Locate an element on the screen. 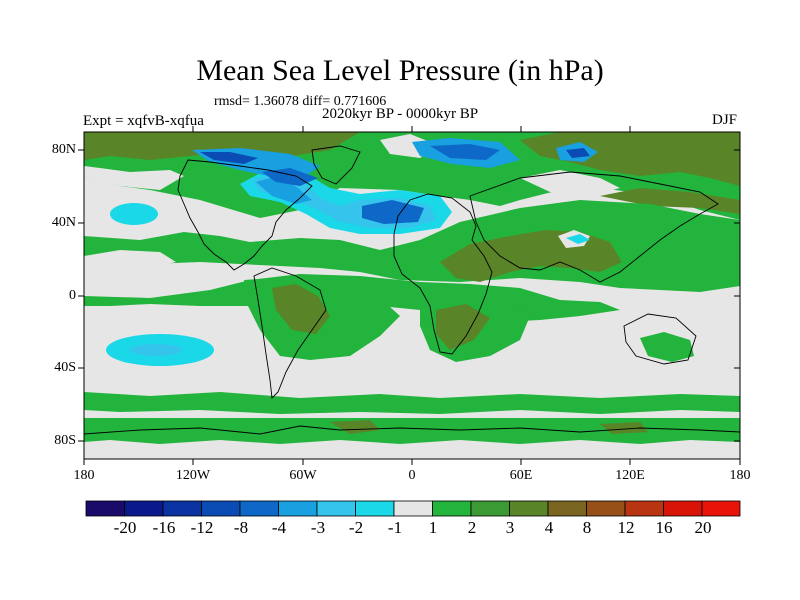  southern-ocean-high is located at coordinates (412, 403).